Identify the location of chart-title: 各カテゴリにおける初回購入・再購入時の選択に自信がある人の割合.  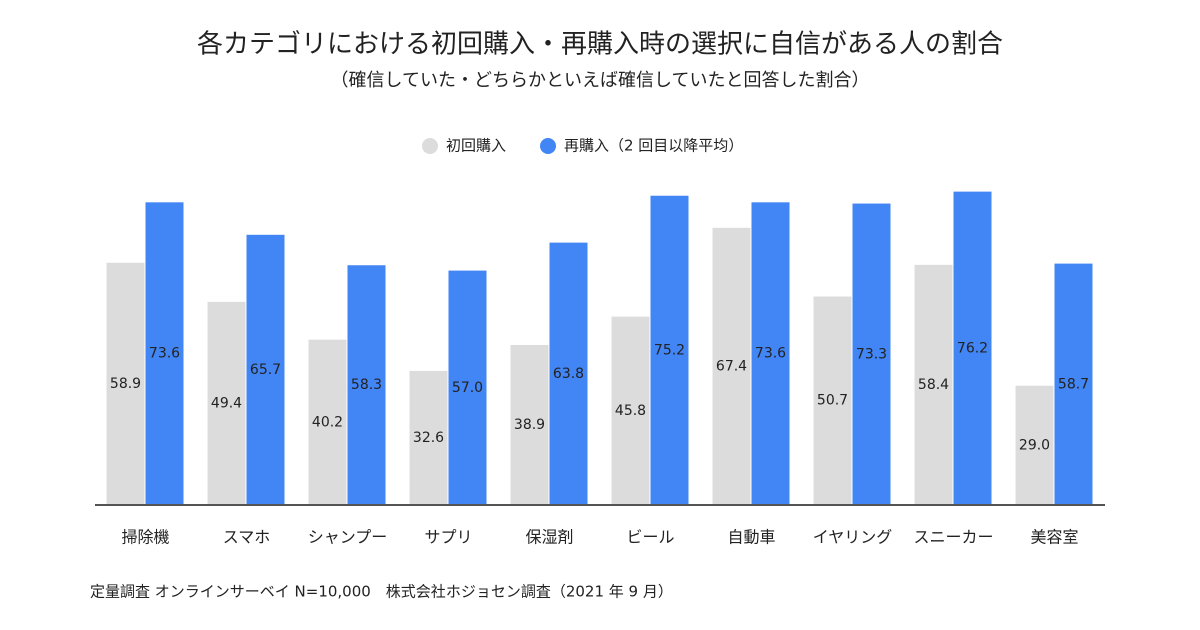
(600, 45).